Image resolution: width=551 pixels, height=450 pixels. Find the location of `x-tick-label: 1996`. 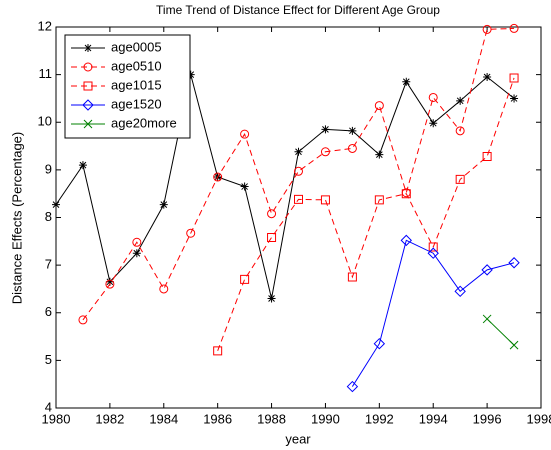

x-tick-label: 1996 is located at coordinates (487, 418).